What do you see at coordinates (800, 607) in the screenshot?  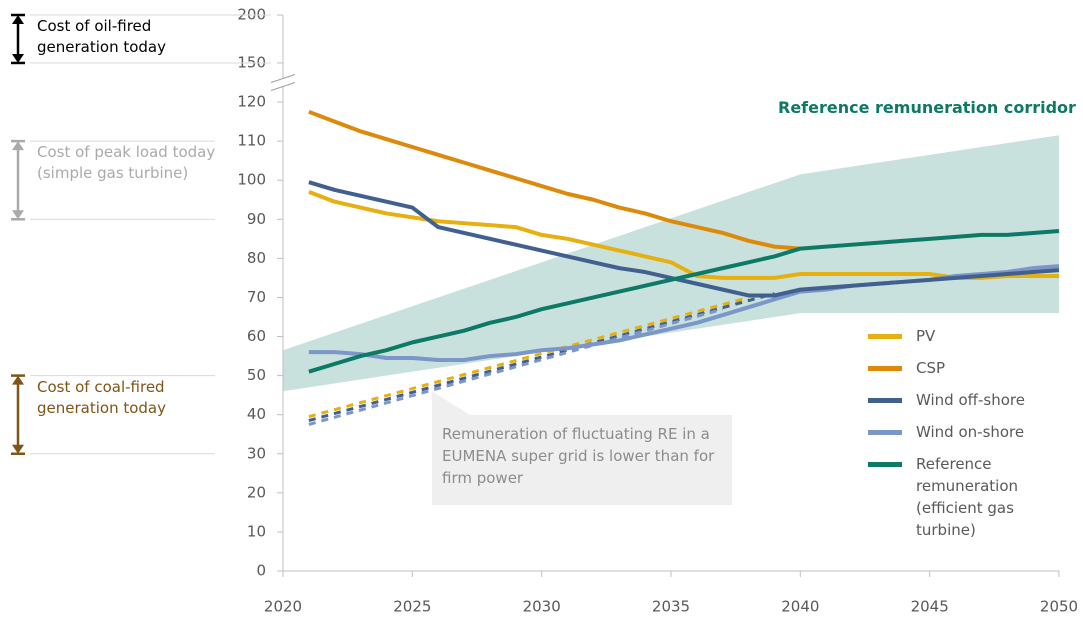 I see `x-tick-label: 2040` at bounding box center [800, 607].